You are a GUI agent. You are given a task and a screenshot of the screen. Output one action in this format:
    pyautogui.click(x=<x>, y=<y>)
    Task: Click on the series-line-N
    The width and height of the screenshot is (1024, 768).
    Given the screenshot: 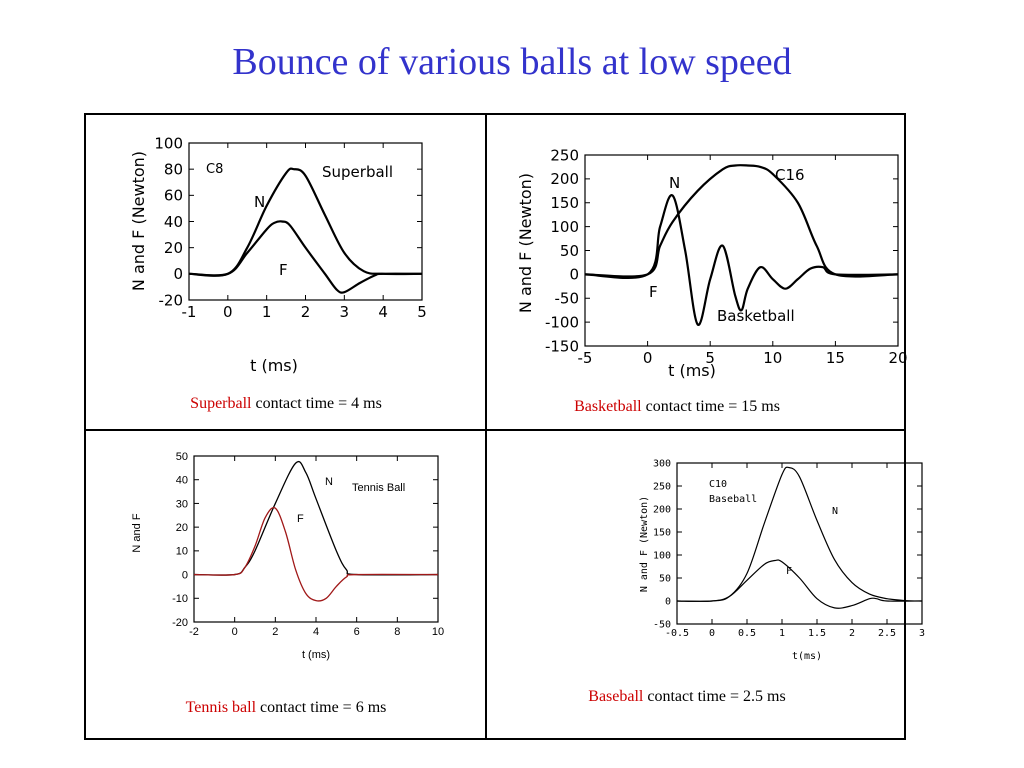 What is the action you would take?
    pyautogui.click(x=741, y=221)
    